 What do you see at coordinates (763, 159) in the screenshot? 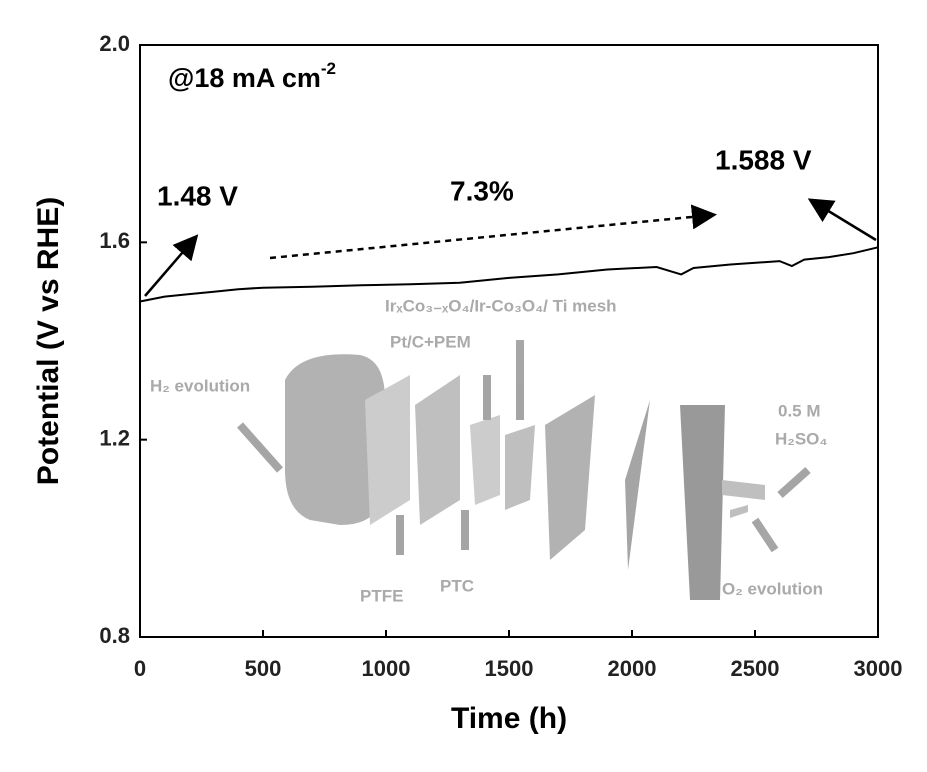
I see `annotation: 1.588 V` at bounding box center [763, 159].